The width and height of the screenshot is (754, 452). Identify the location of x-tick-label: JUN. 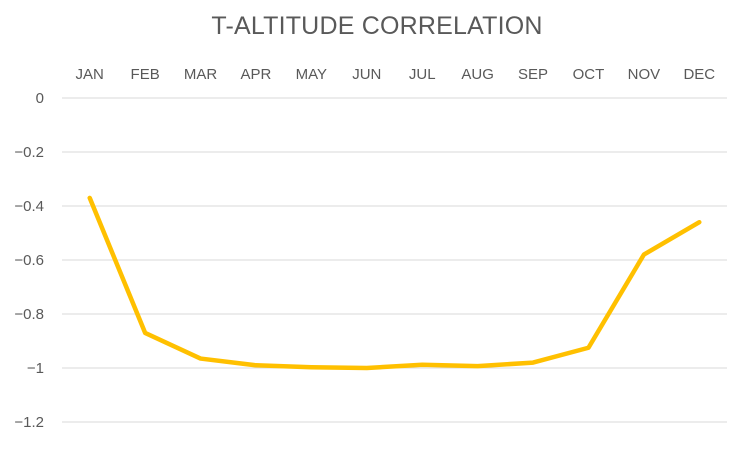
(366, 74).